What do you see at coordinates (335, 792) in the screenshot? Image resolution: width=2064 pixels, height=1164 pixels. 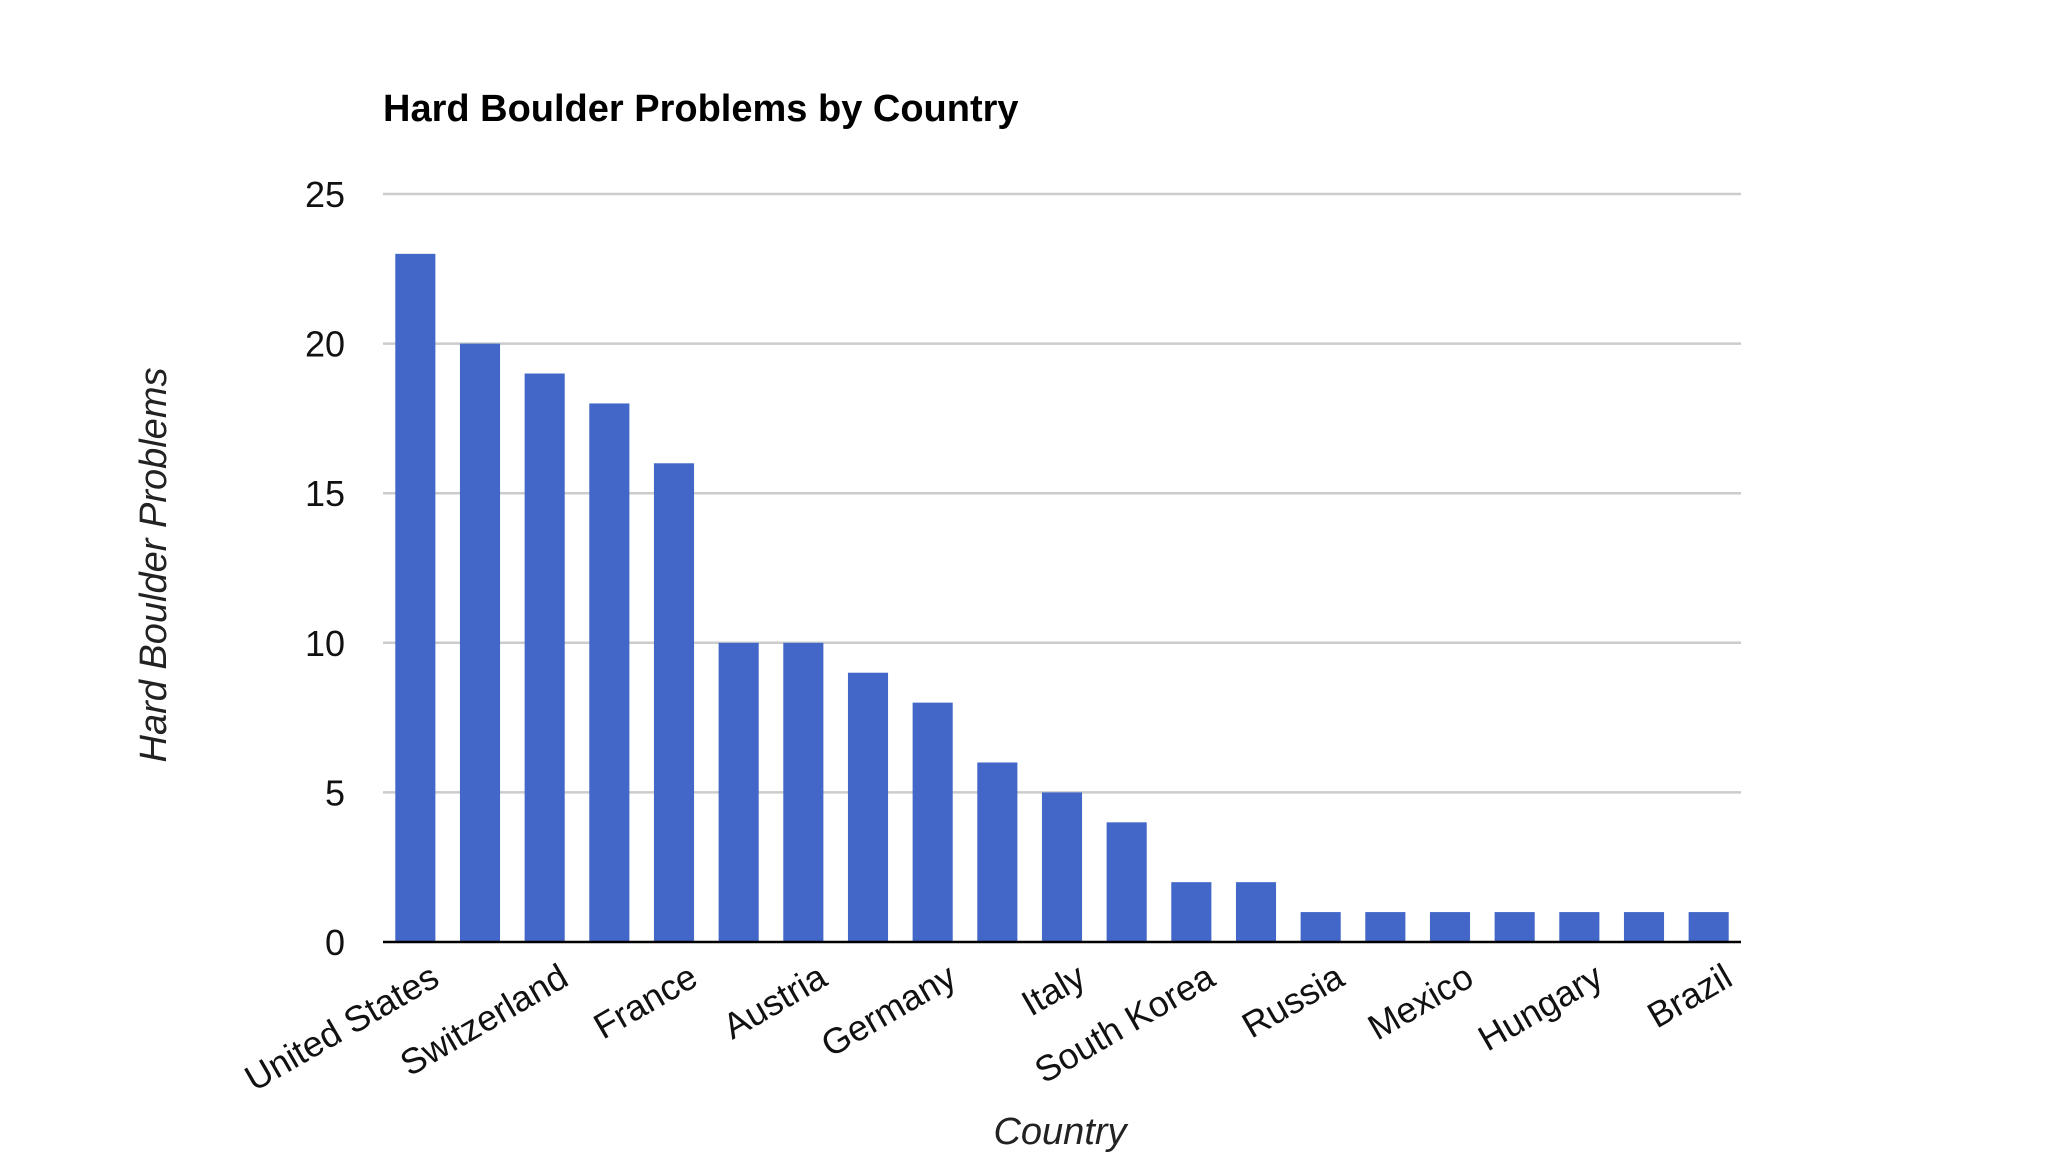 I see `y-tick-label: 5` at bounding box center [335, 792].